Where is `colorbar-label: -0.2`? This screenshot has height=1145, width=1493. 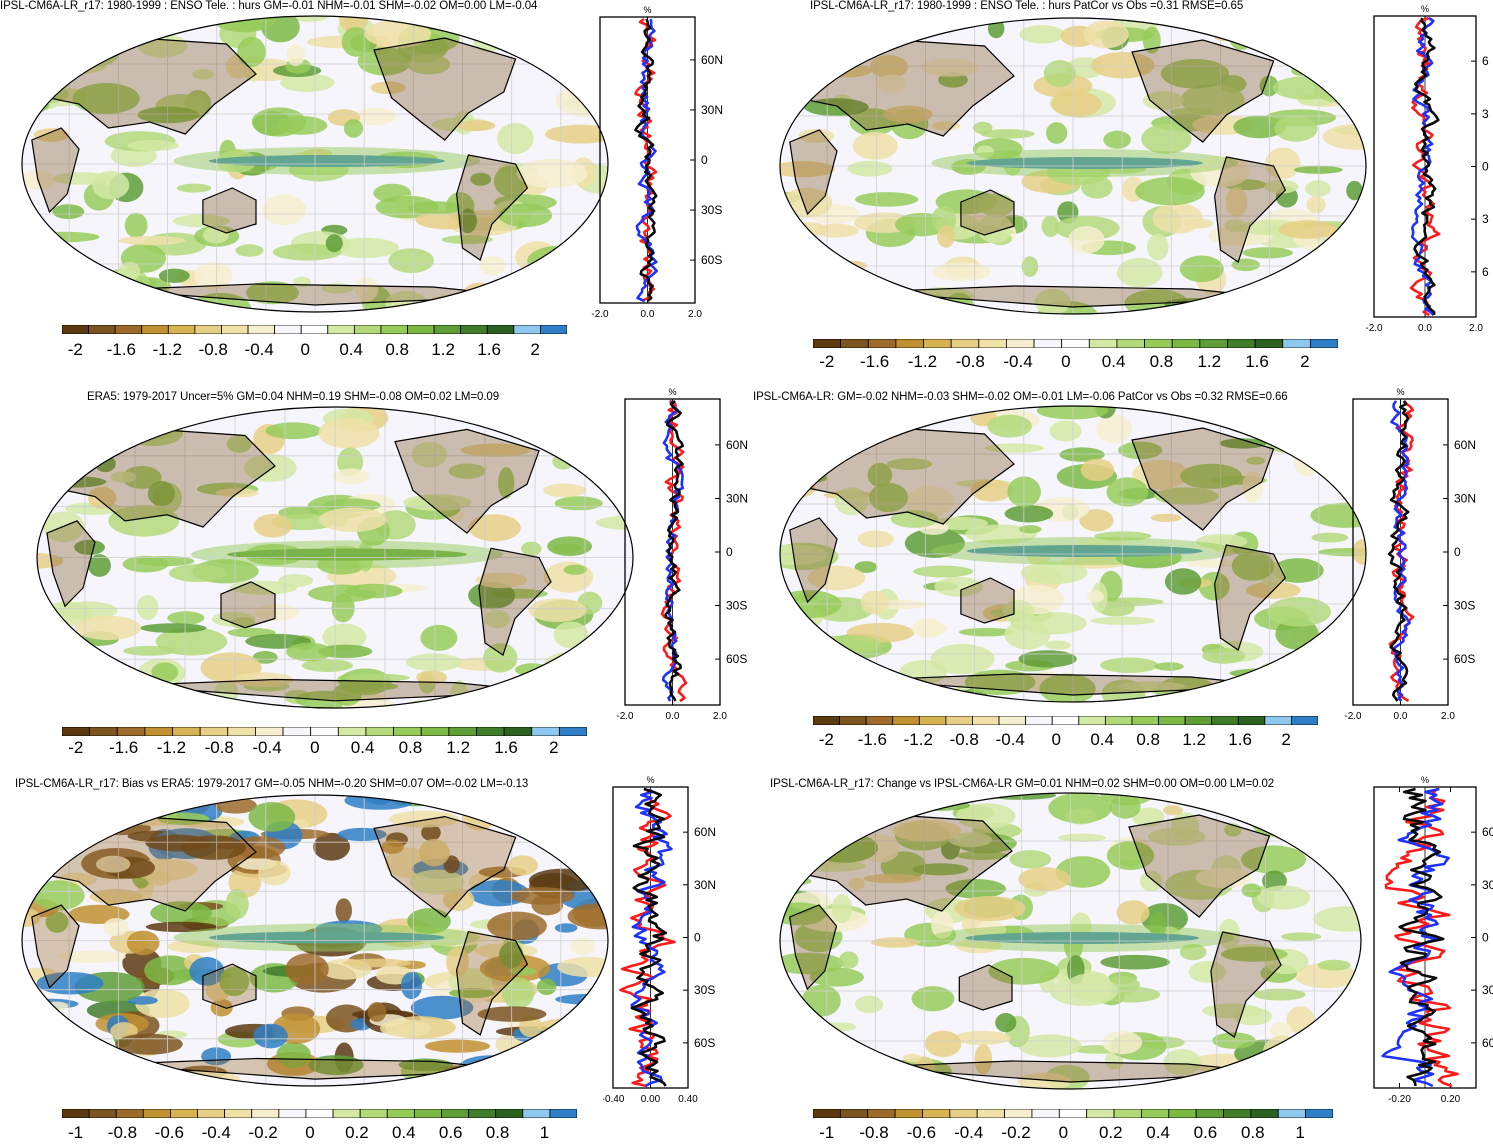 colorbar-label: -0.2 is located at coordinates (263, 1132).